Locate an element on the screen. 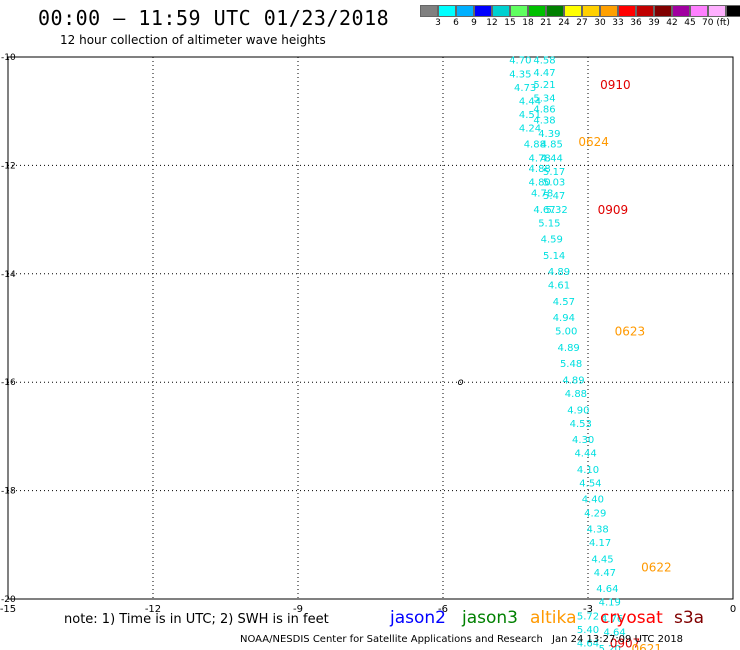 The width and height of the screenshot is (740, 650). scale-label: 24 is located at coordinates (564, 23).